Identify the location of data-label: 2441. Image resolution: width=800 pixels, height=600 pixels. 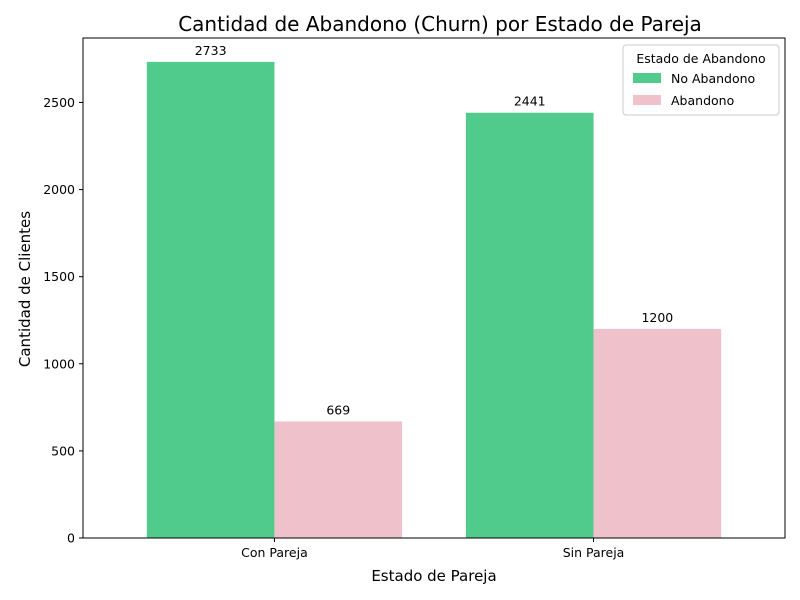
(530, 101).